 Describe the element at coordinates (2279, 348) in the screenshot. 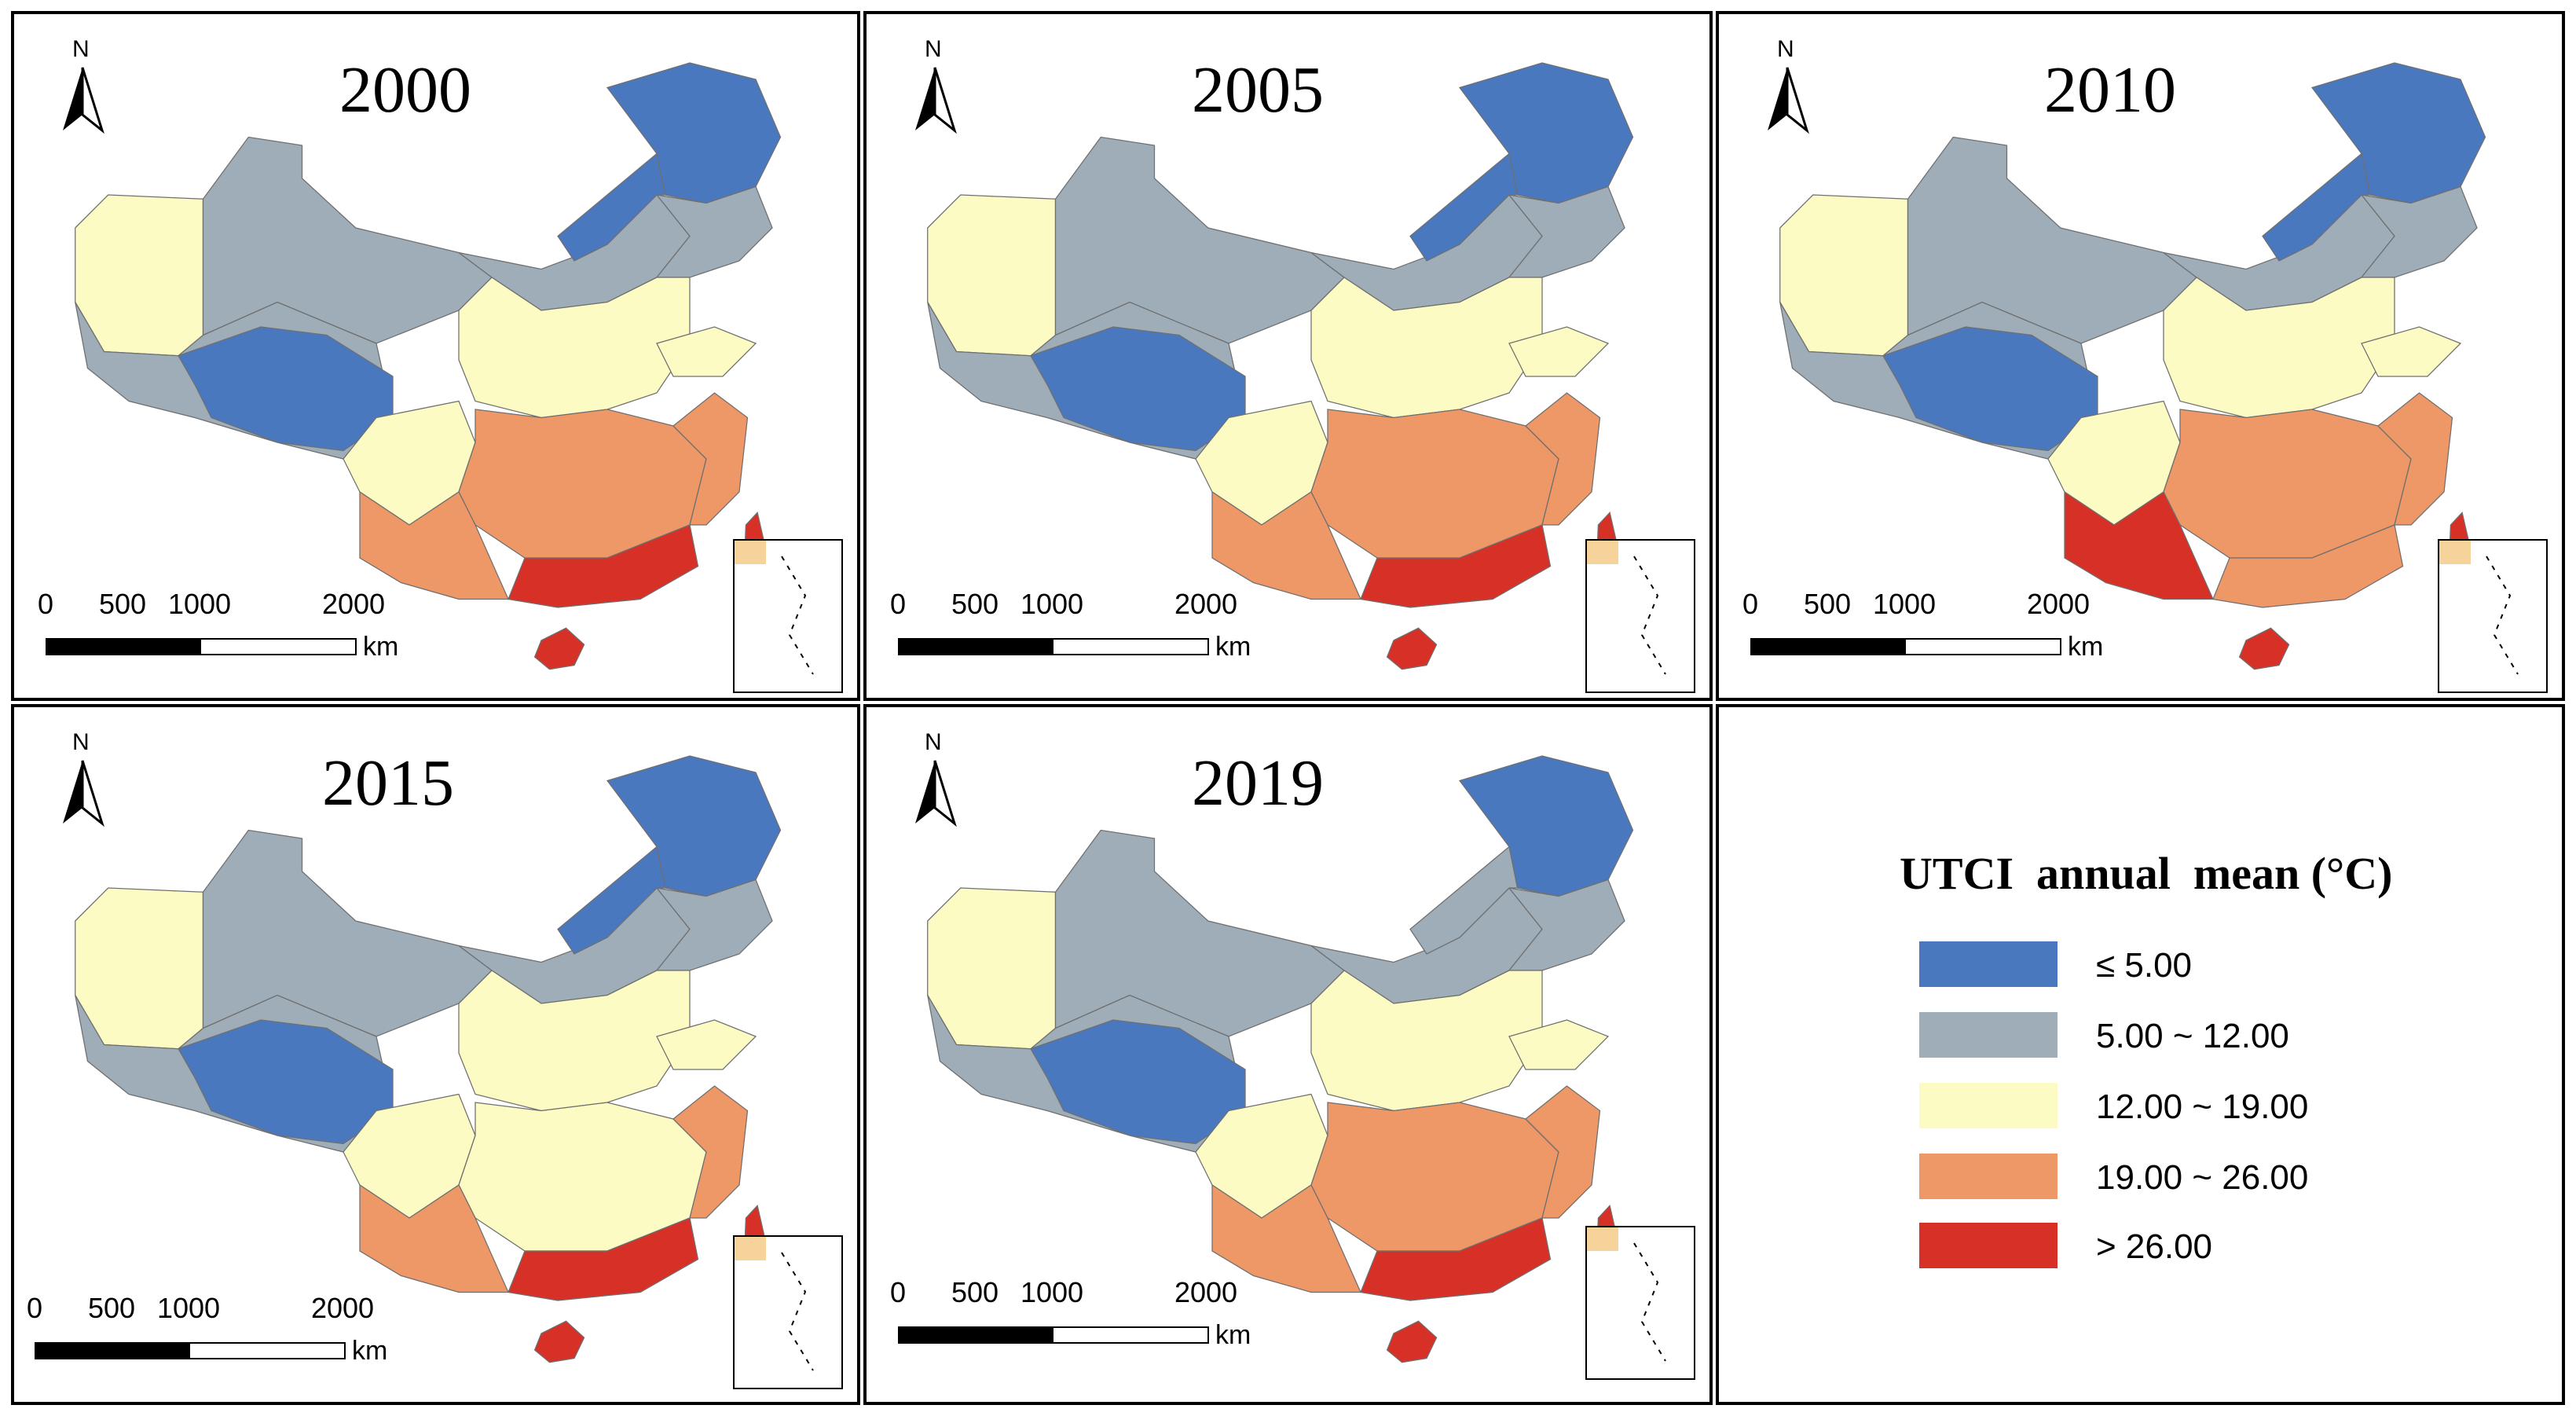

I see `region-8-2010` at that location.